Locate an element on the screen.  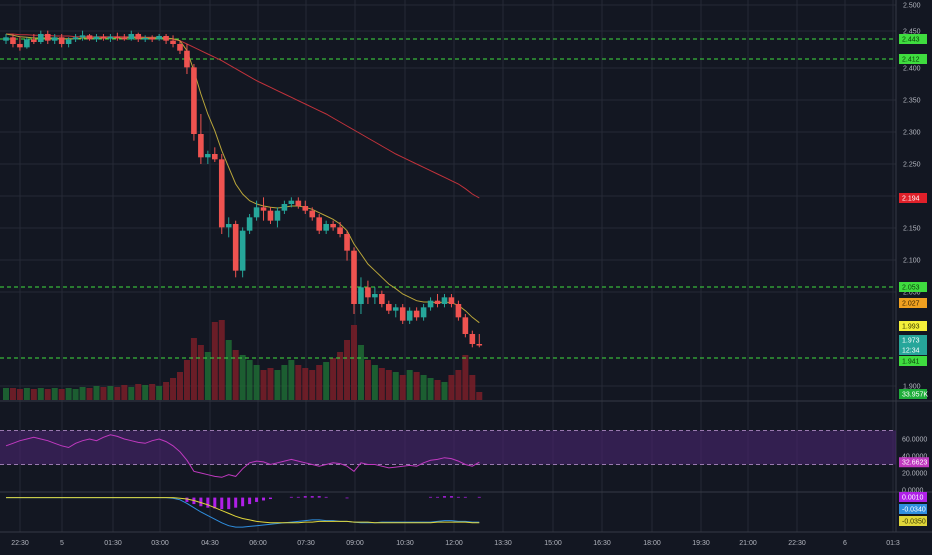
price-tick-label: 2.350 is located at coordinates (912, 101).